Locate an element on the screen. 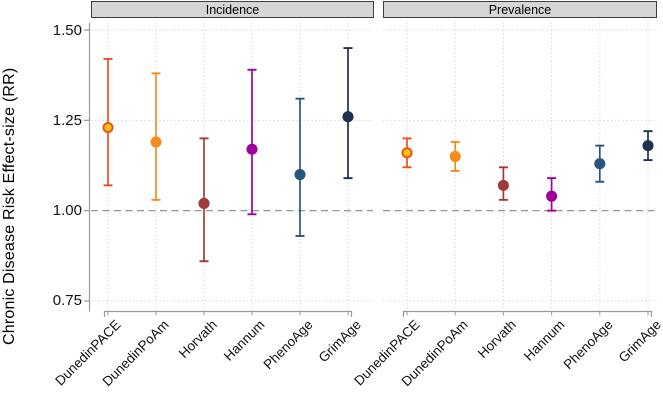 This screenshot has width=663, height=413. panel-header-prevalence: Prevalence is located at coordinates (520, 9).